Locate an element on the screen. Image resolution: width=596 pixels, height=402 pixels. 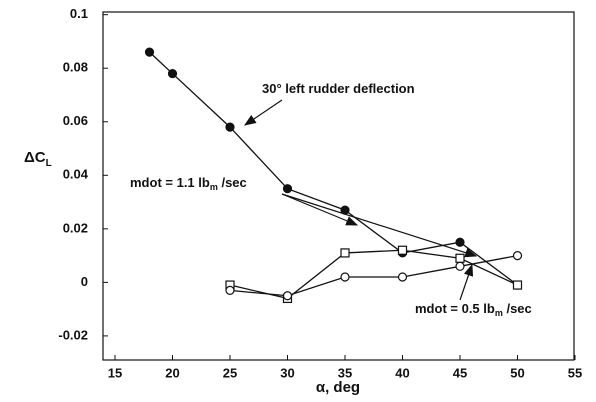
y-tick-label: 0.04 is located at coordinates (76, 174).